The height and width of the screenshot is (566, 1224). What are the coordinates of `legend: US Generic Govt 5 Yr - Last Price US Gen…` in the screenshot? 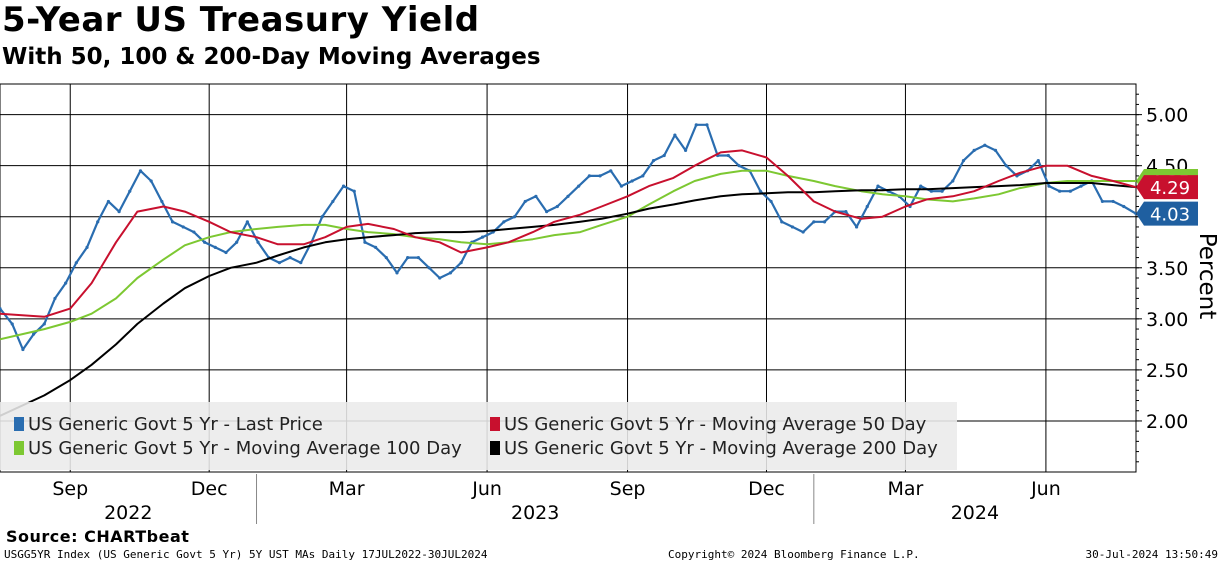 It's located at (478, 436).